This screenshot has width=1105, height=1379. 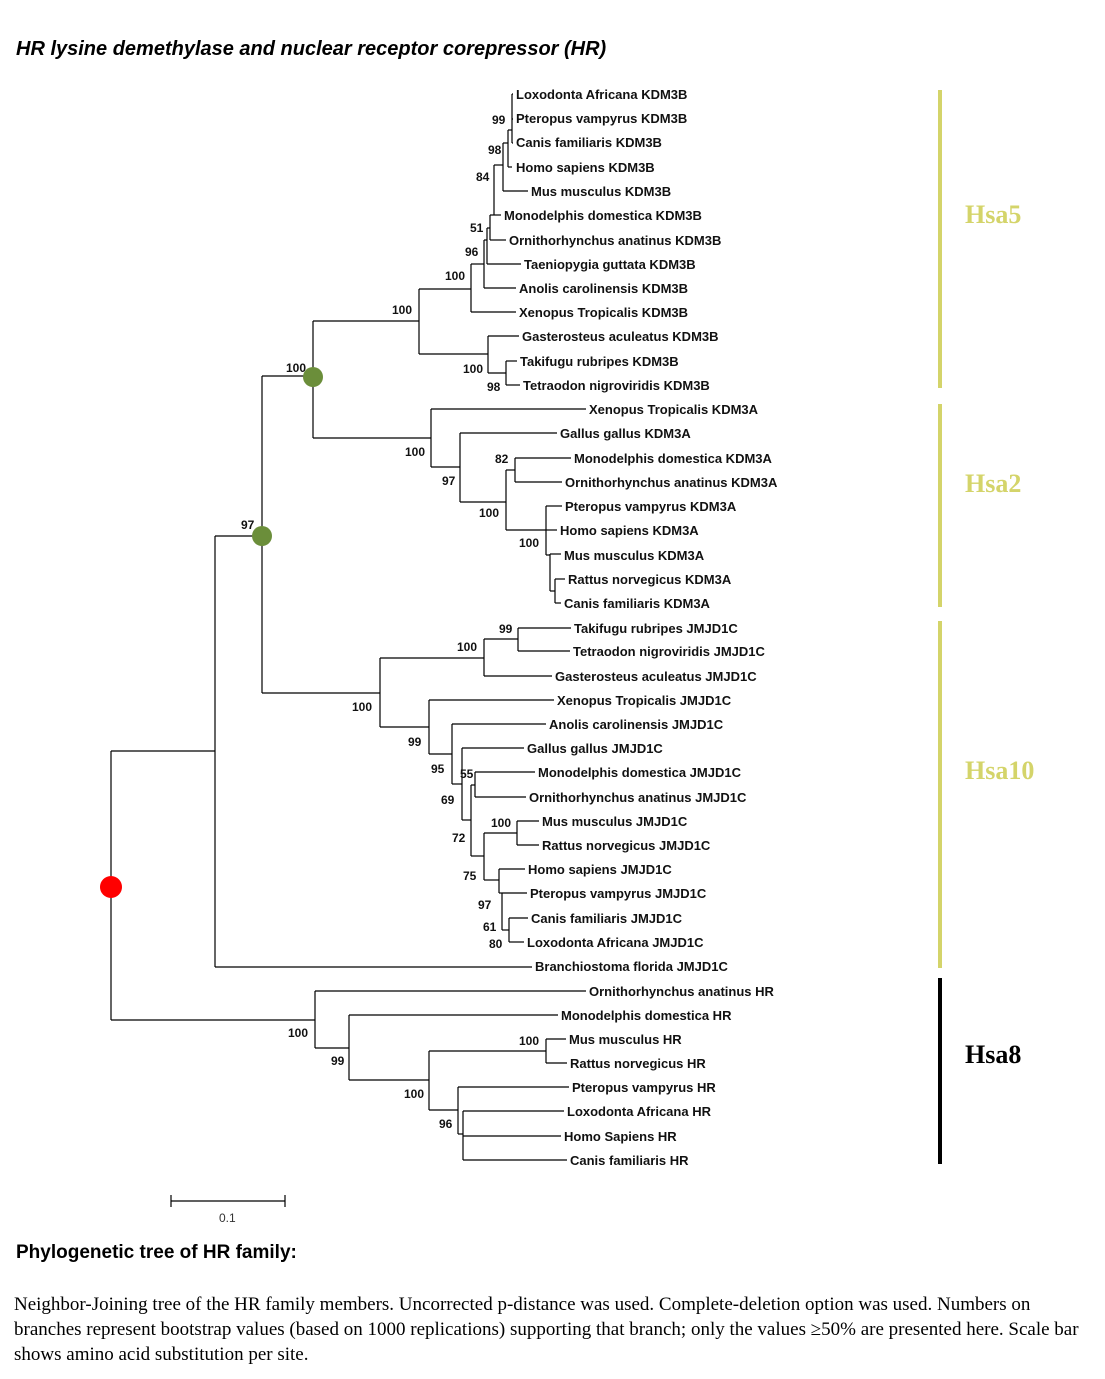 I want to click on bootstrap-value: 55, so click(x=467, y=774).